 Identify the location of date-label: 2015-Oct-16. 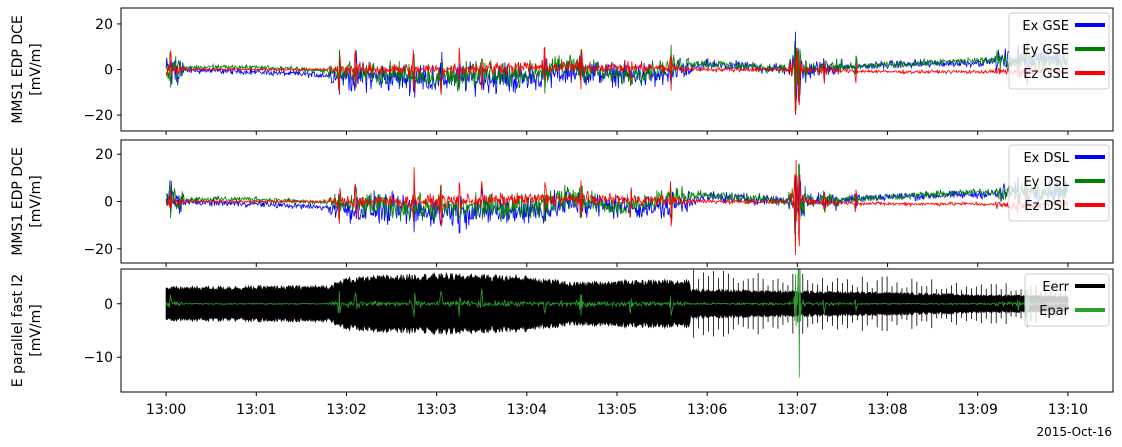
(1074, 432).